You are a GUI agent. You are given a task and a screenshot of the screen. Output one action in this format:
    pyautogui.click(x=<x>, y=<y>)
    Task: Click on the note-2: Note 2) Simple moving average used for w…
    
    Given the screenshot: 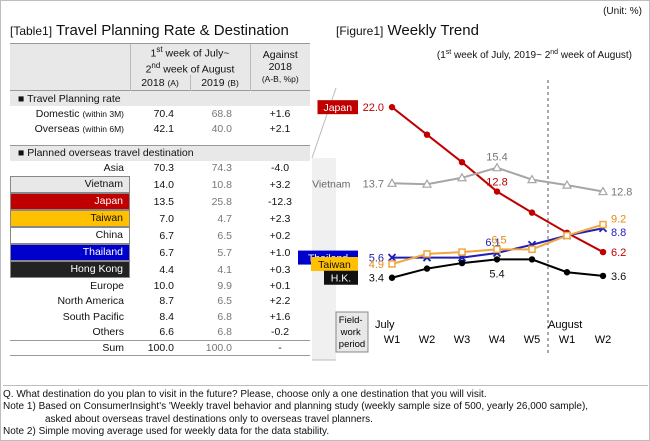 What is the action you would take?
    pyautogui.click(x=166, y=432)
    